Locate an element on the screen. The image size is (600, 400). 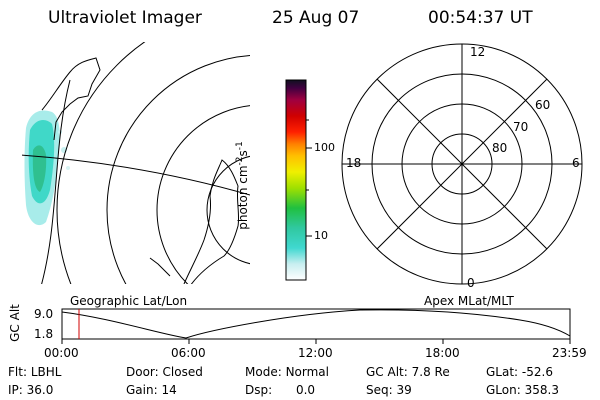
x-tick-0000: 00:00 is located at coordinates (61, 353).